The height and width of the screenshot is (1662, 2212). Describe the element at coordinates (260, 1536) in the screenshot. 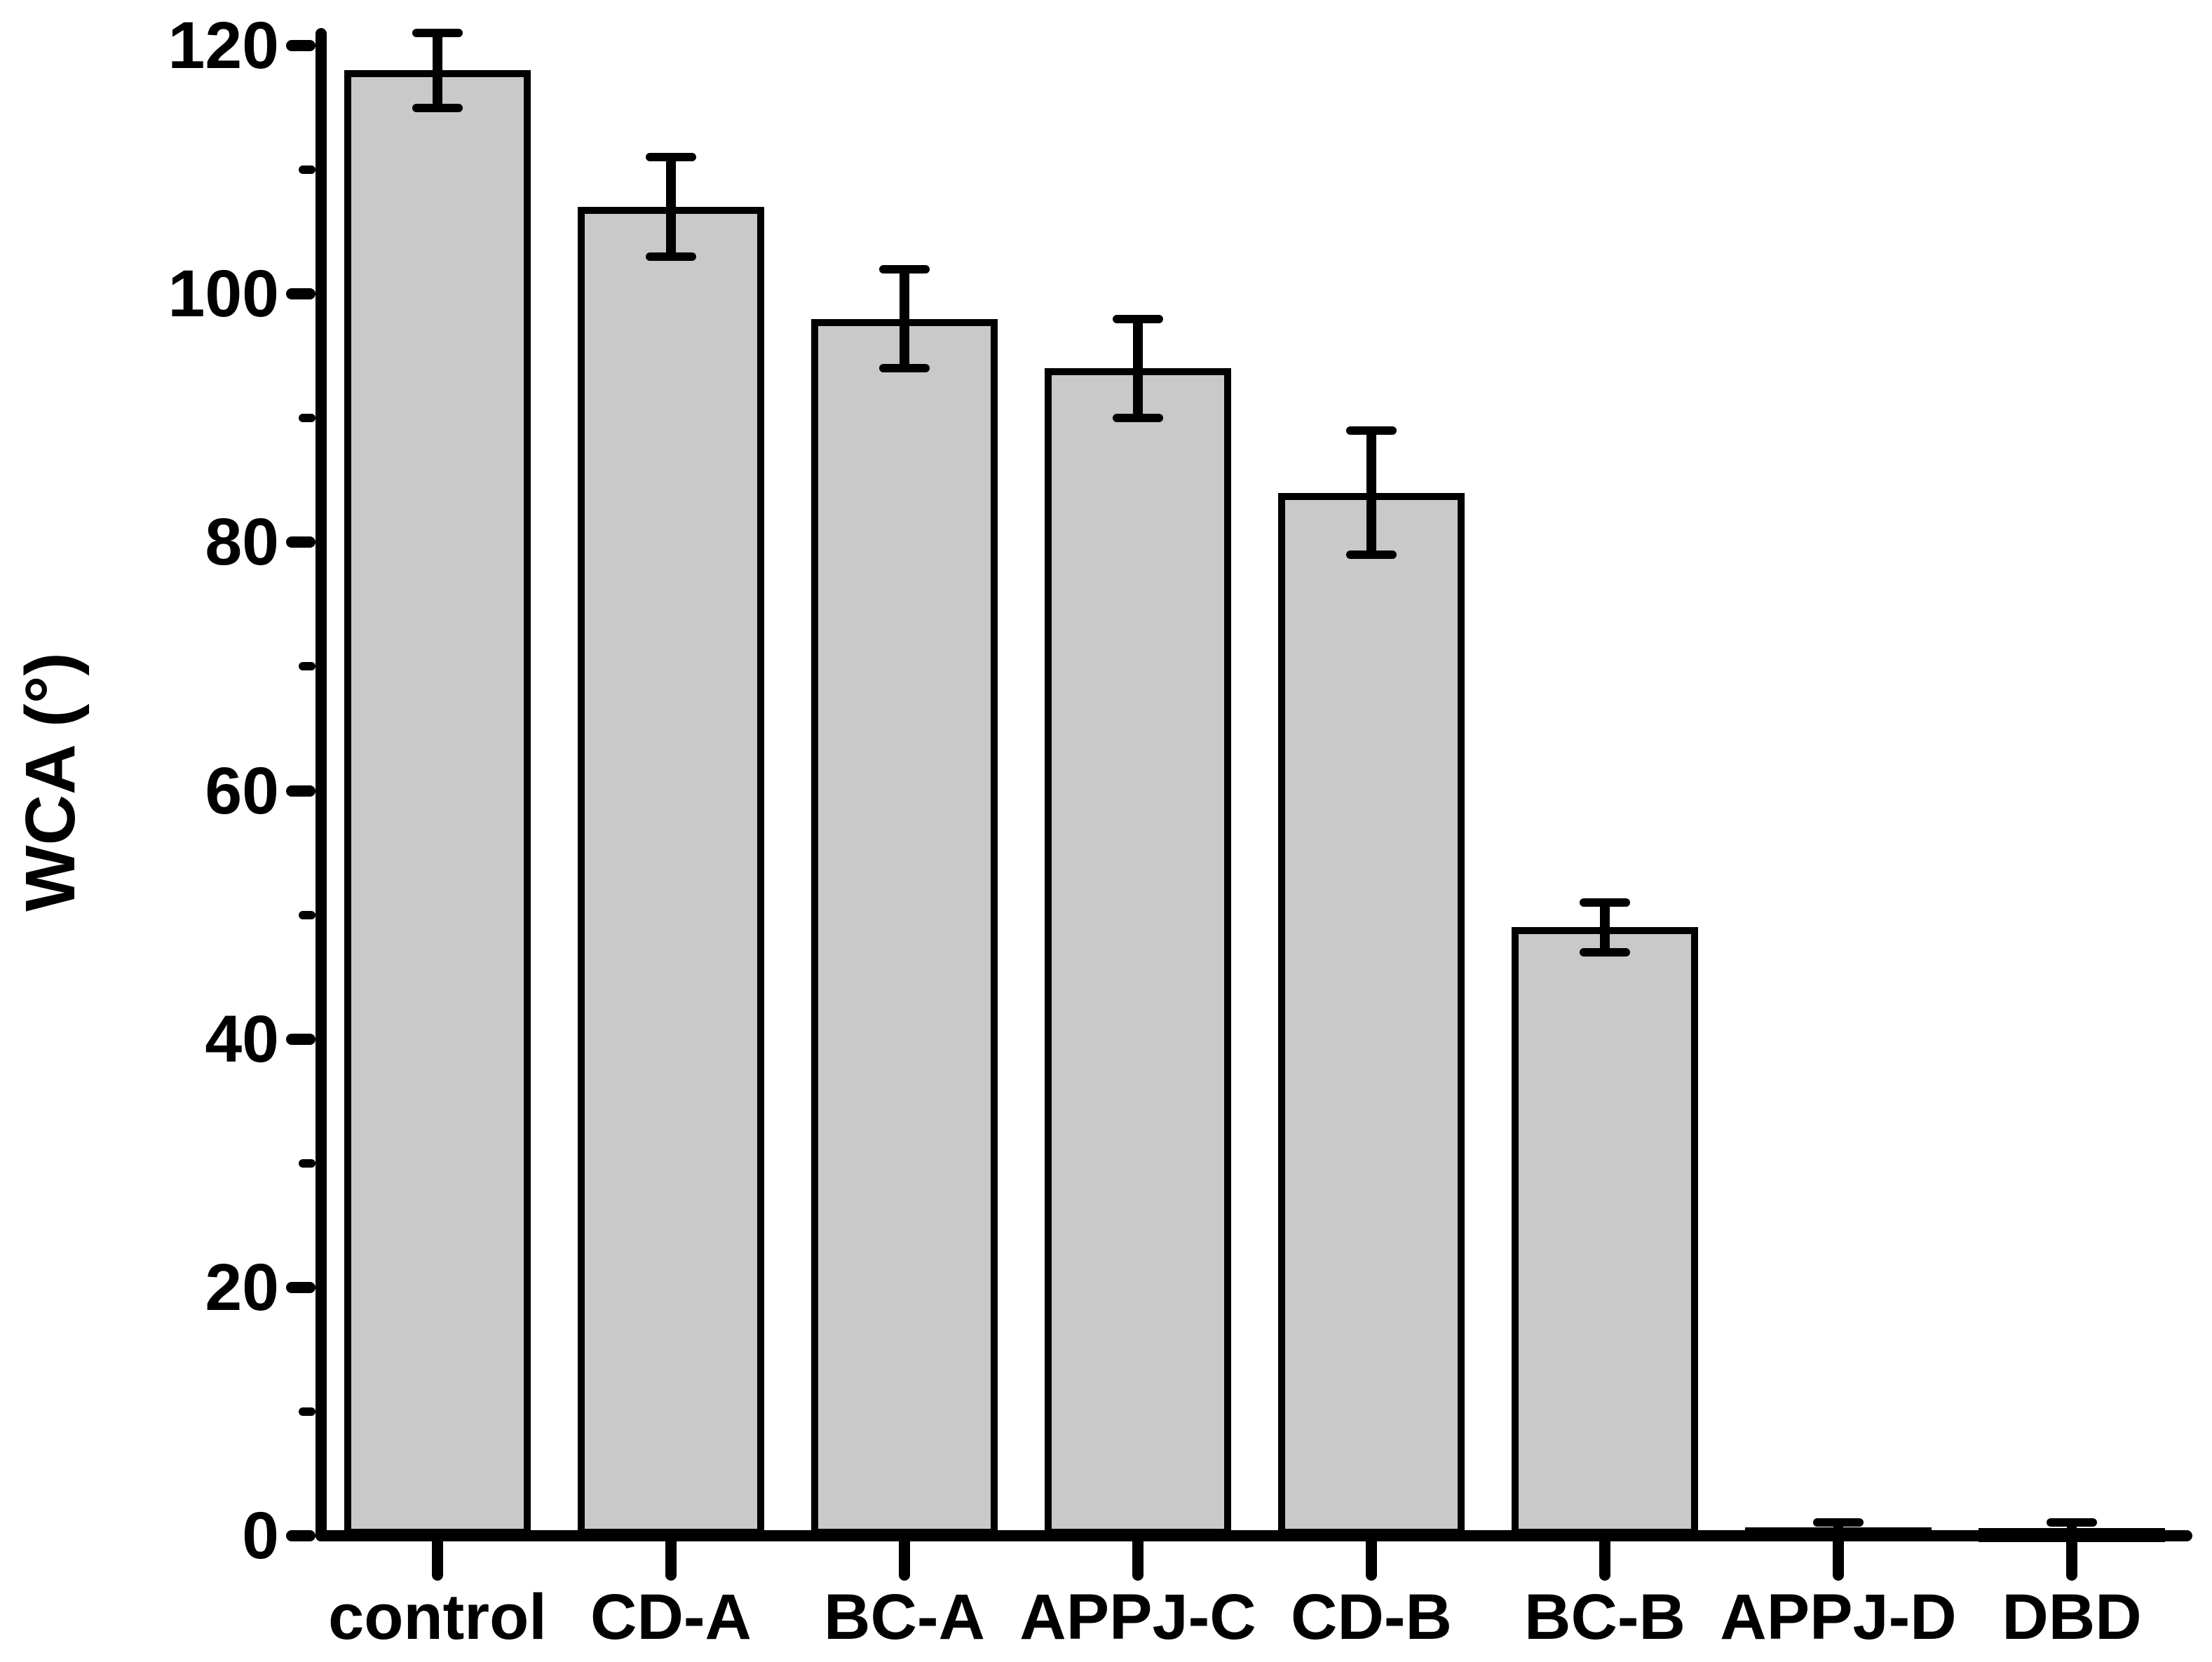

I see `y-tick-label: 0` at that location.